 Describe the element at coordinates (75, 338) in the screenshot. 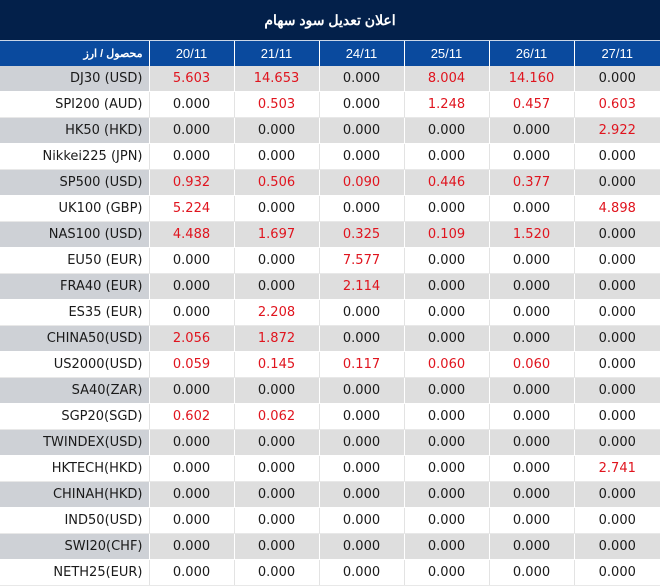

I see `product-cell: CHINA50(USD)` at that location.